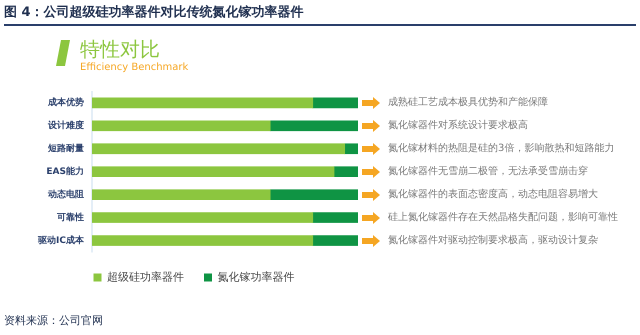  Describe the element at coordinates (53, 320) in the screenshot. I see `text: 资料来源：公司官网` at that location.